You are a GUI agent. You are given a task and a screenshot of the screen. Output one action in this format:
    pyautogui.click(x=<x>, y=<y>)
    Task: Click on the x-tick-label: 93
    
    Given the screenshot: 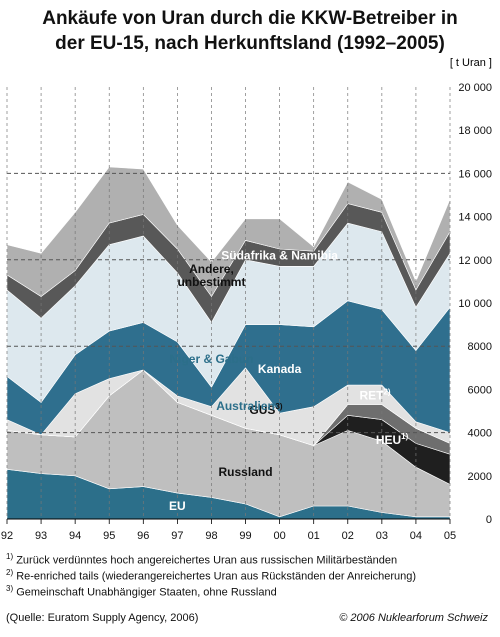 What is the action you would take?
    pyautogui.click(x=41, y=536)
    